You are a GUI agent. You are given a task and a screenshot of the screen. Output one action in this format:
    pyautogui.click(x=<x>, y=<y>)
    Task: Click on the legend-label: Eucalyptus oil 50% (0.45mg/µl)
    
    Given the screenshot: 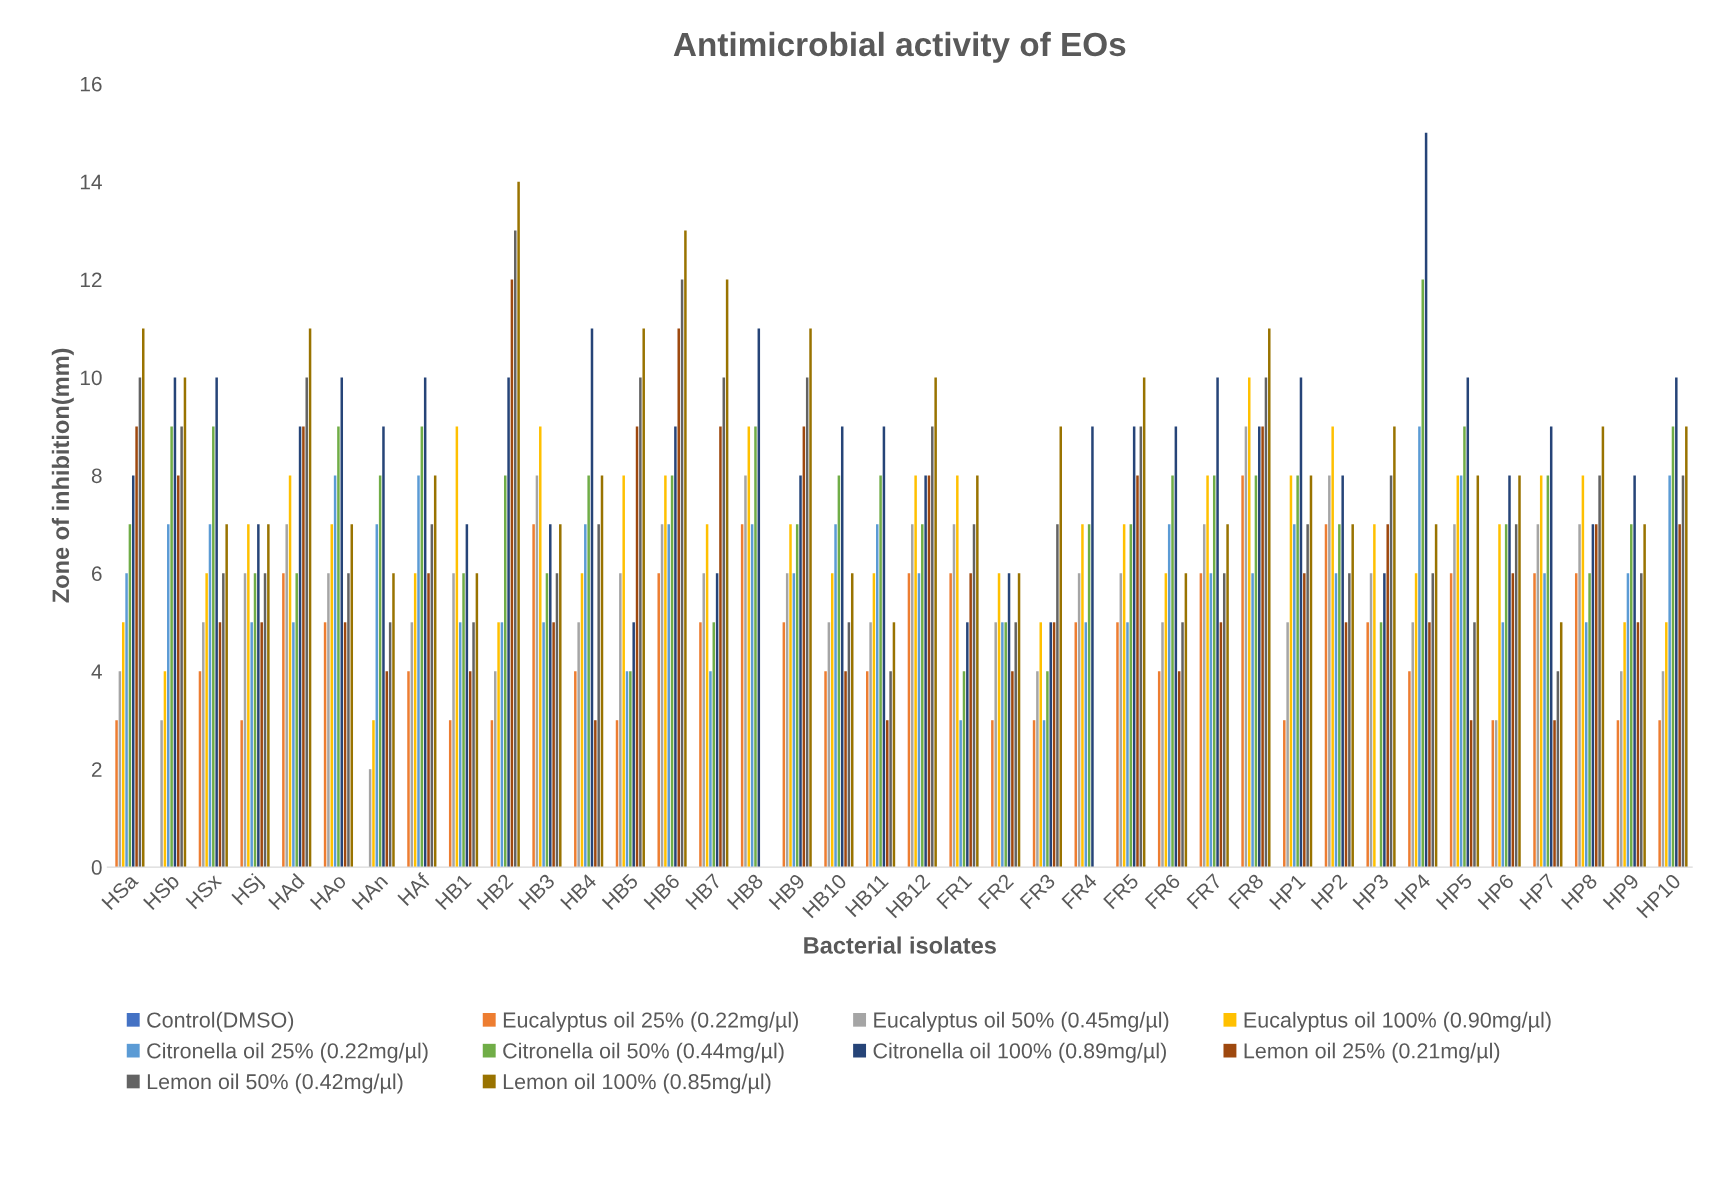 What is the action you would take?
    pyautogui.click(x=1021, y=1021)
    